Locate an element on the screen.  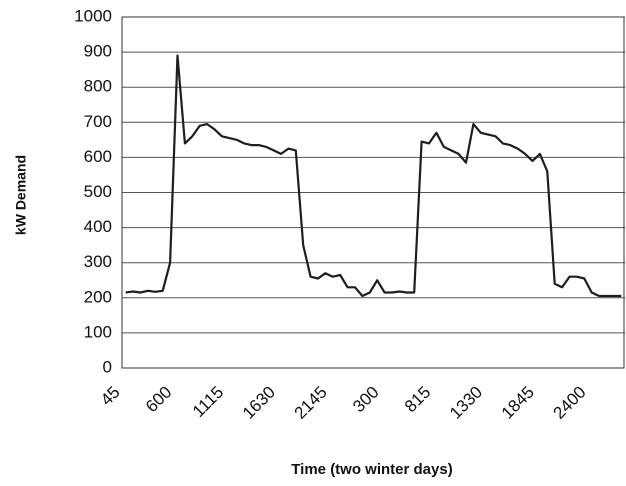
x-tick-label: 300 is located at coordinates (365, 399).